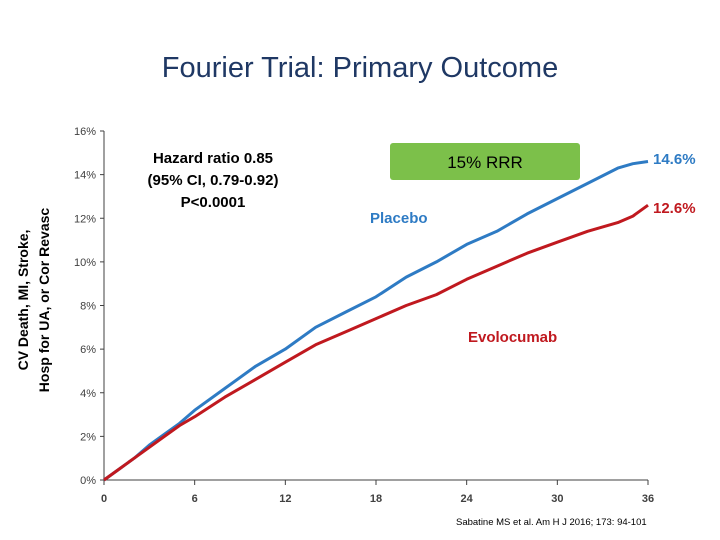  I want to click on confidence-interval-line: (95% CI, 0.79-0.92), so click(213, 180).